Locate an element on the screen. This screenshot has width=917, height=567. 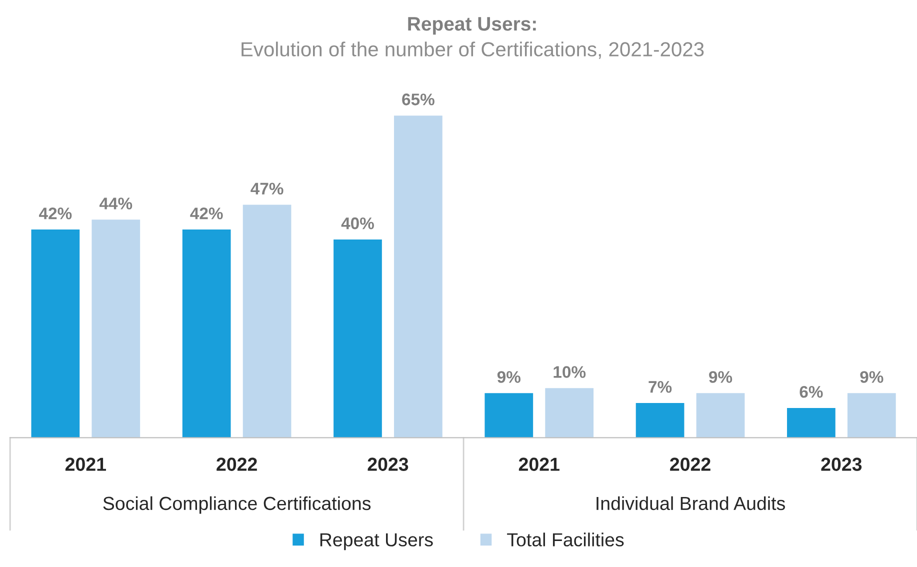
chart-subtitle: Evolution of the number of Certifications, 2021-2023 is located at coordinates (473, 50).